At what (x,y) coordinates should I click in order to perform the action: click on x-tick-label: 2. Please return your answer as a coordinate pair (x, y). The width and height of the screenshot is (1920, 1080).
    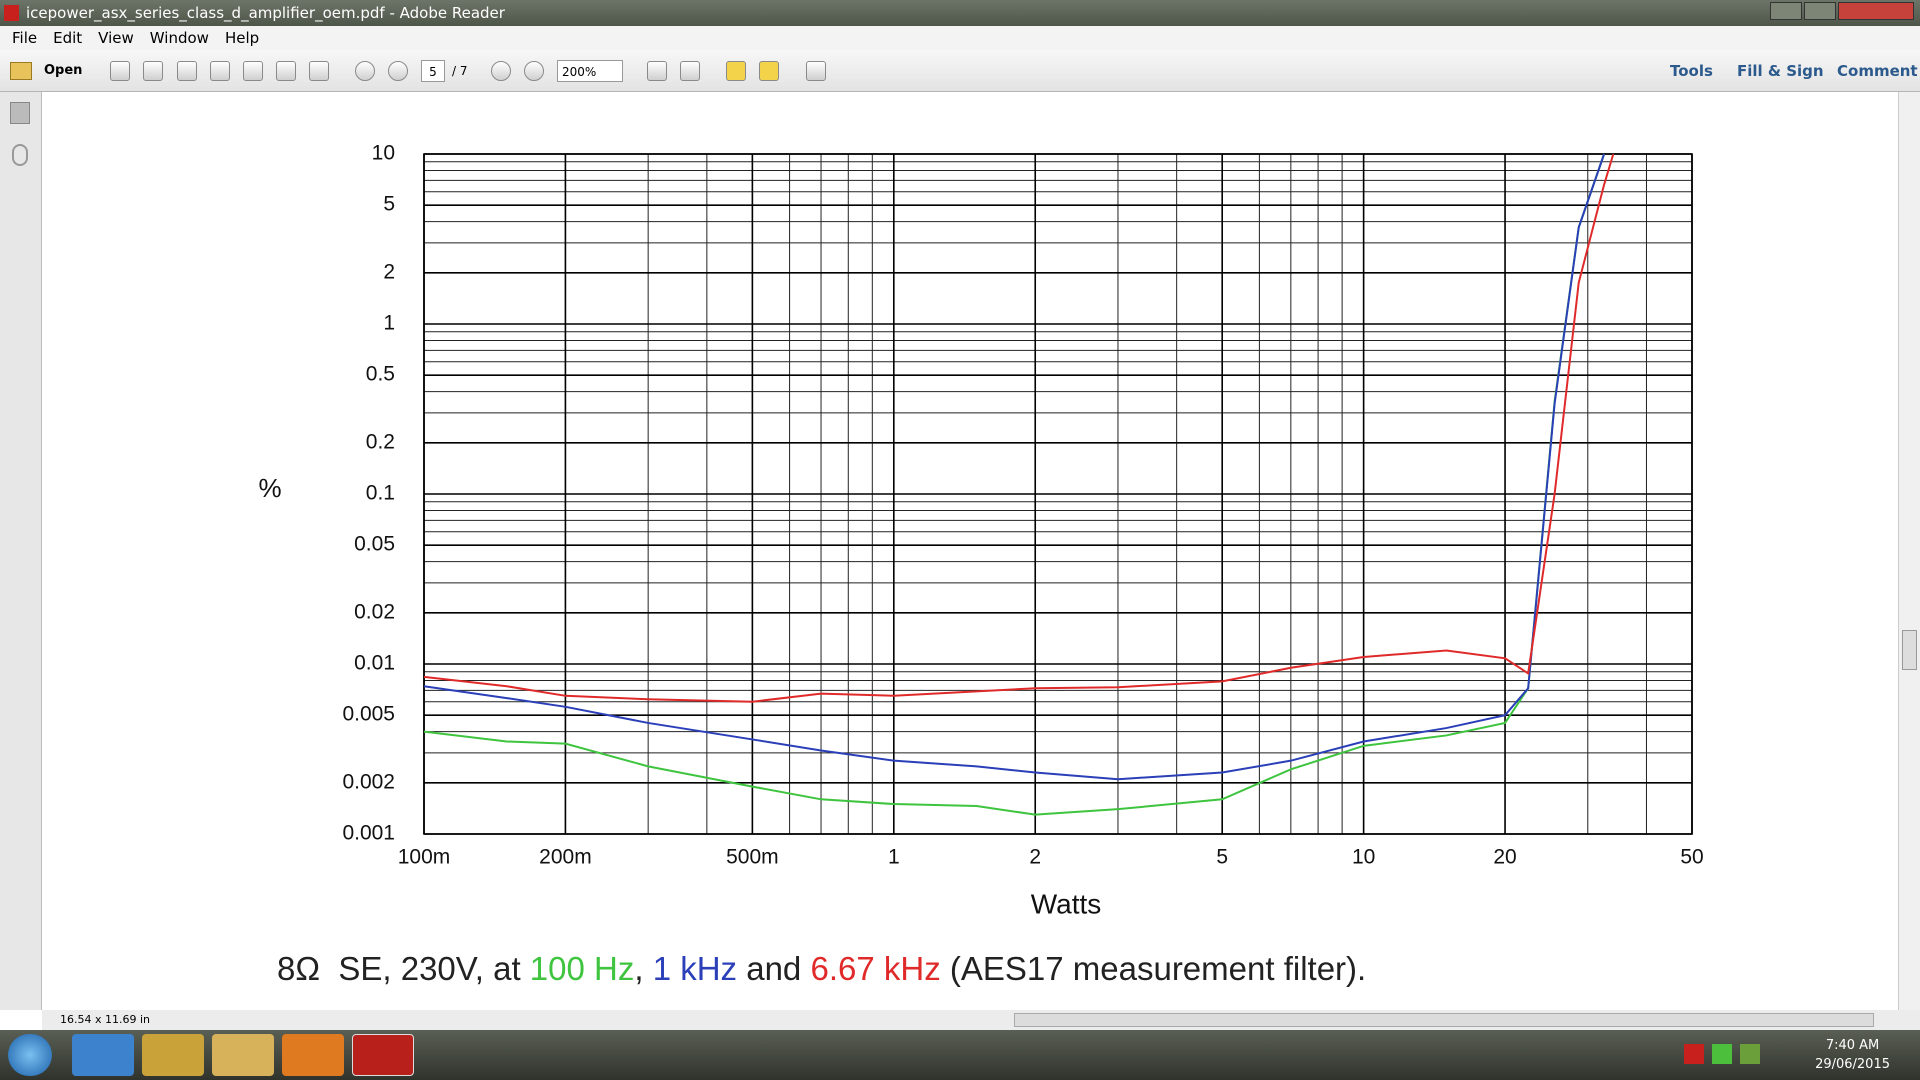
    Looking at the image, I should click on (1035, 857).